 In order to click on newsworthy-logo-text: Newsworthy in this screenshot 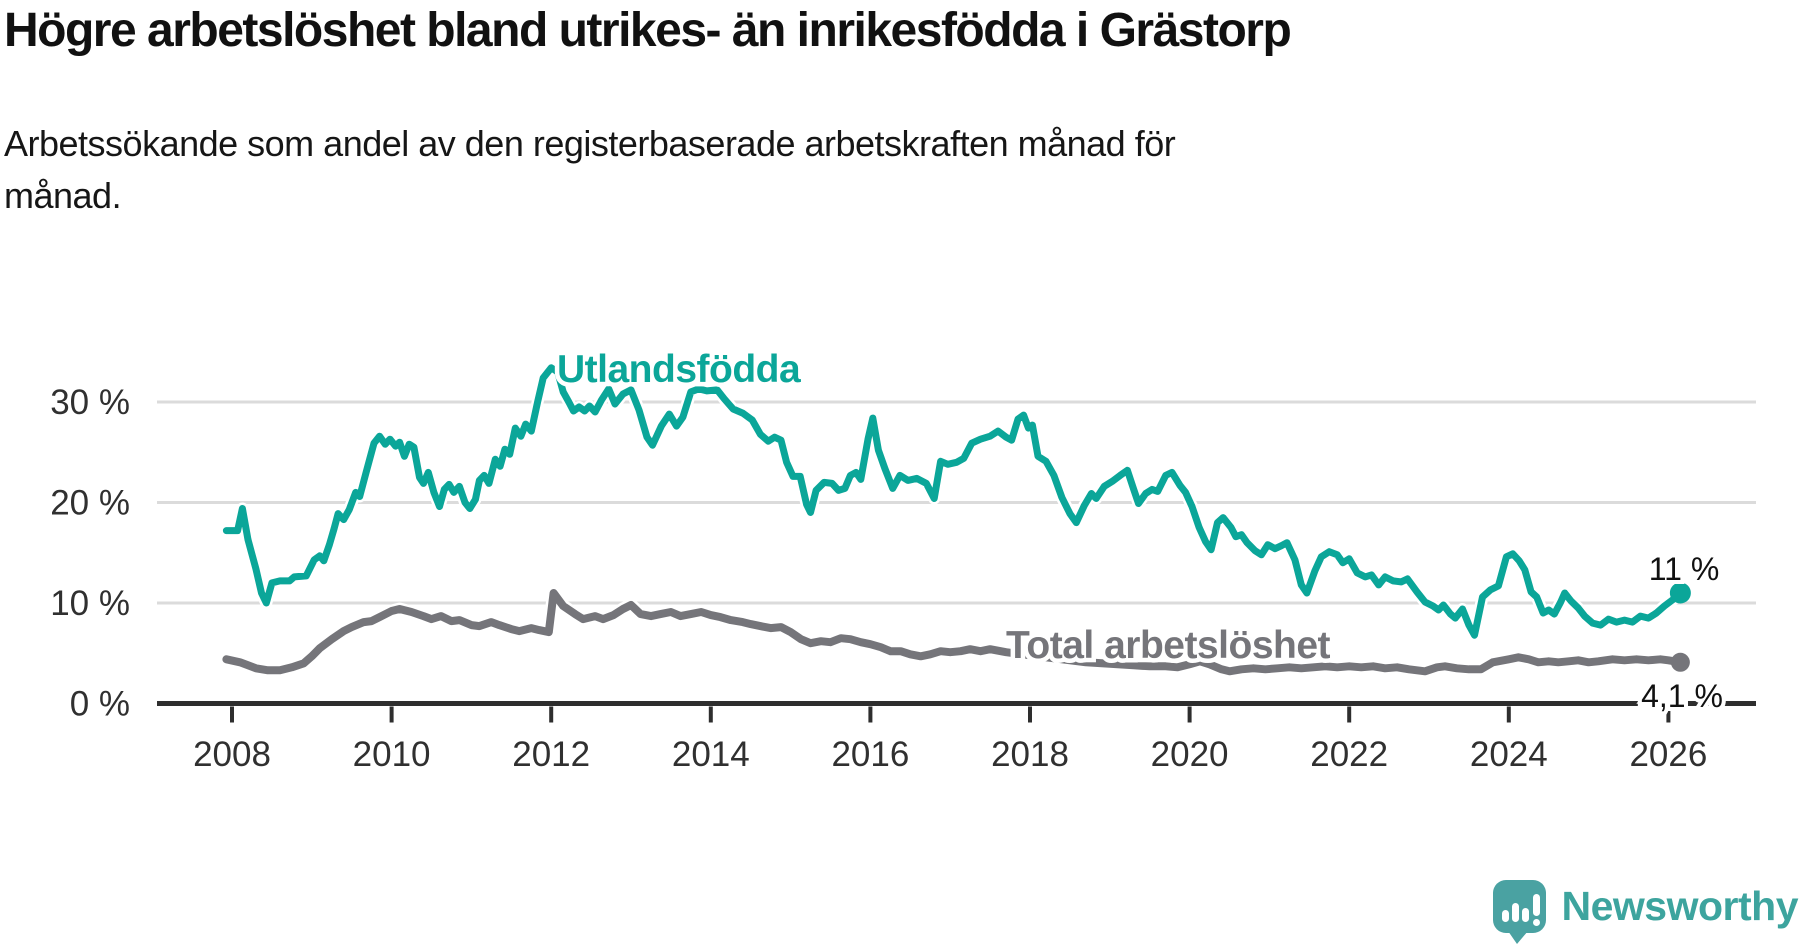, I will do `click(1680, 905)`.